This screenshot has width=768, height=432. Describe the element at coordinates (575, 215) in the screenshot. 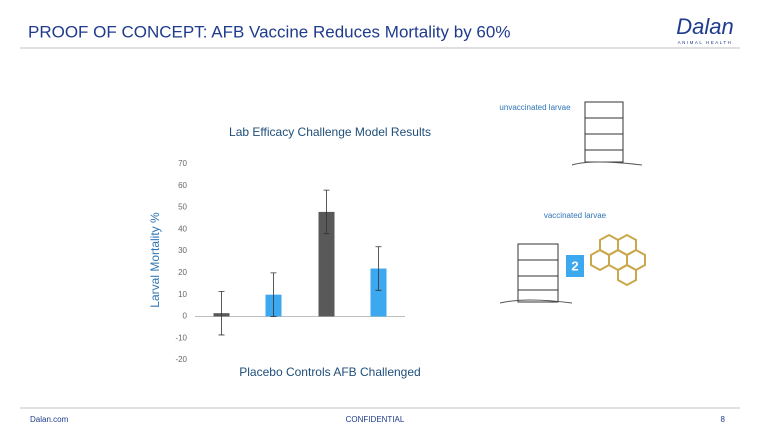

I see `image-label: vaccinated larvae` at that location.